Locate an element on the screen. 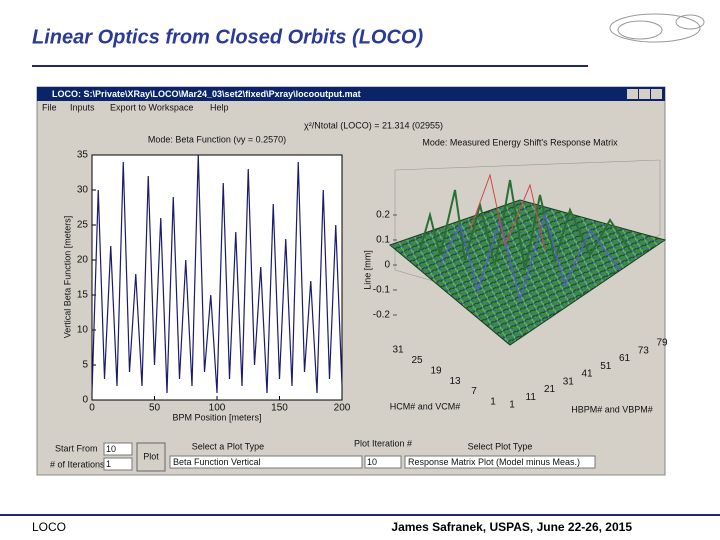 The height and width of the screenshot is (540, 720). hcm-tick-label: 31 is located at coordinates (398, 350).